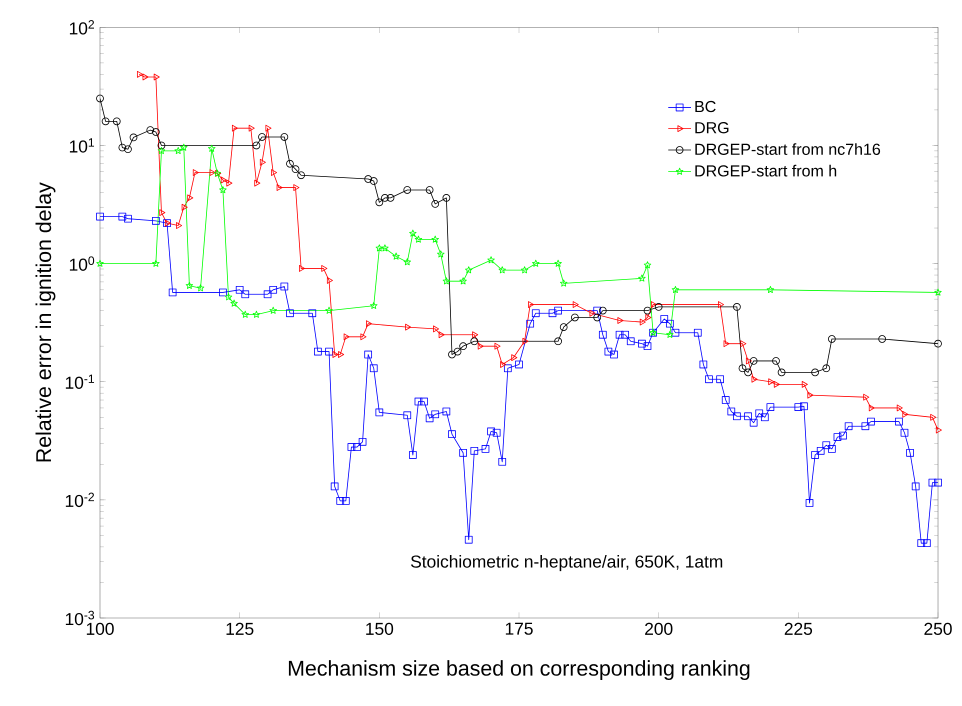 The width and height of the screenshot is (962, 706). Describe the element at coordinates (82, 145) in the screenshot. I see `y-tick-label: 10$^{1}$` at that location.